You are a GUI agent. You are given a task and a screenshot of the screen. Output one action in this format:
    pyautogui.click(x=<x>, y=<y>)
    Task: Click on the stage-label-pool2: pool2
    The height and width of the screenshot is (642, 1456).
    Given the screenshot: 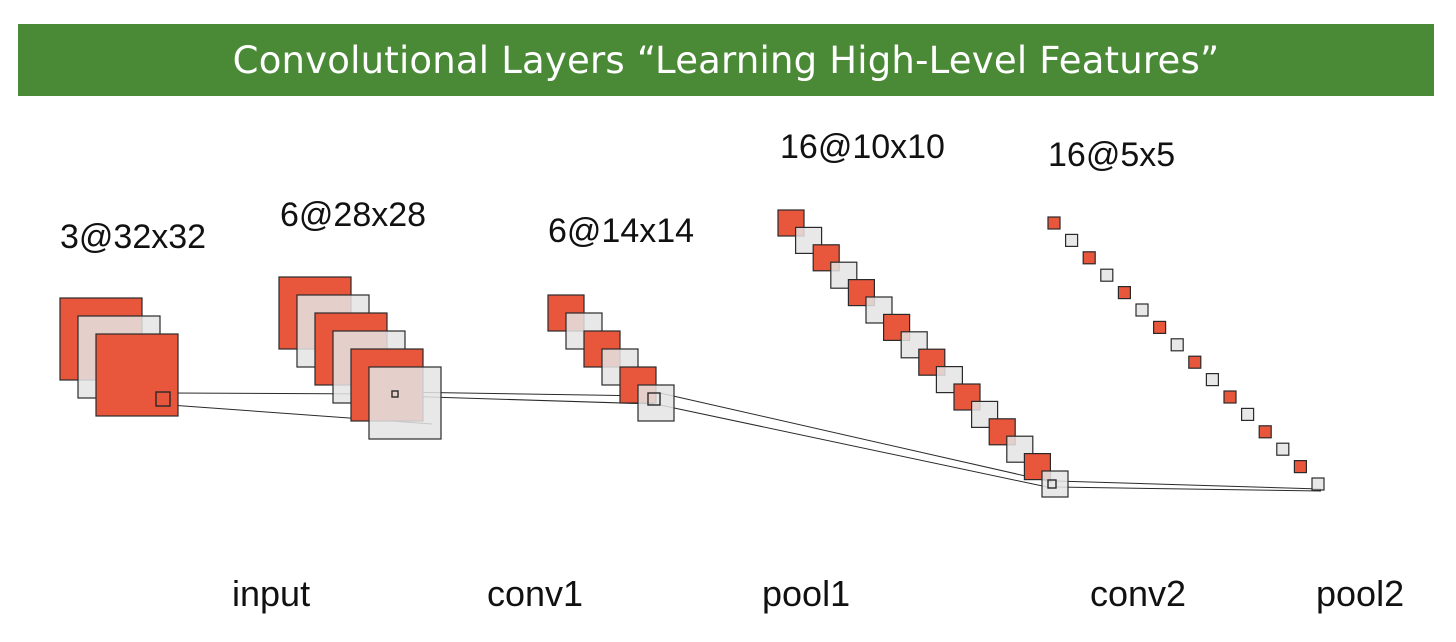 What is the action you would take?
    pyautogui.click(x=1360, y=593)
    